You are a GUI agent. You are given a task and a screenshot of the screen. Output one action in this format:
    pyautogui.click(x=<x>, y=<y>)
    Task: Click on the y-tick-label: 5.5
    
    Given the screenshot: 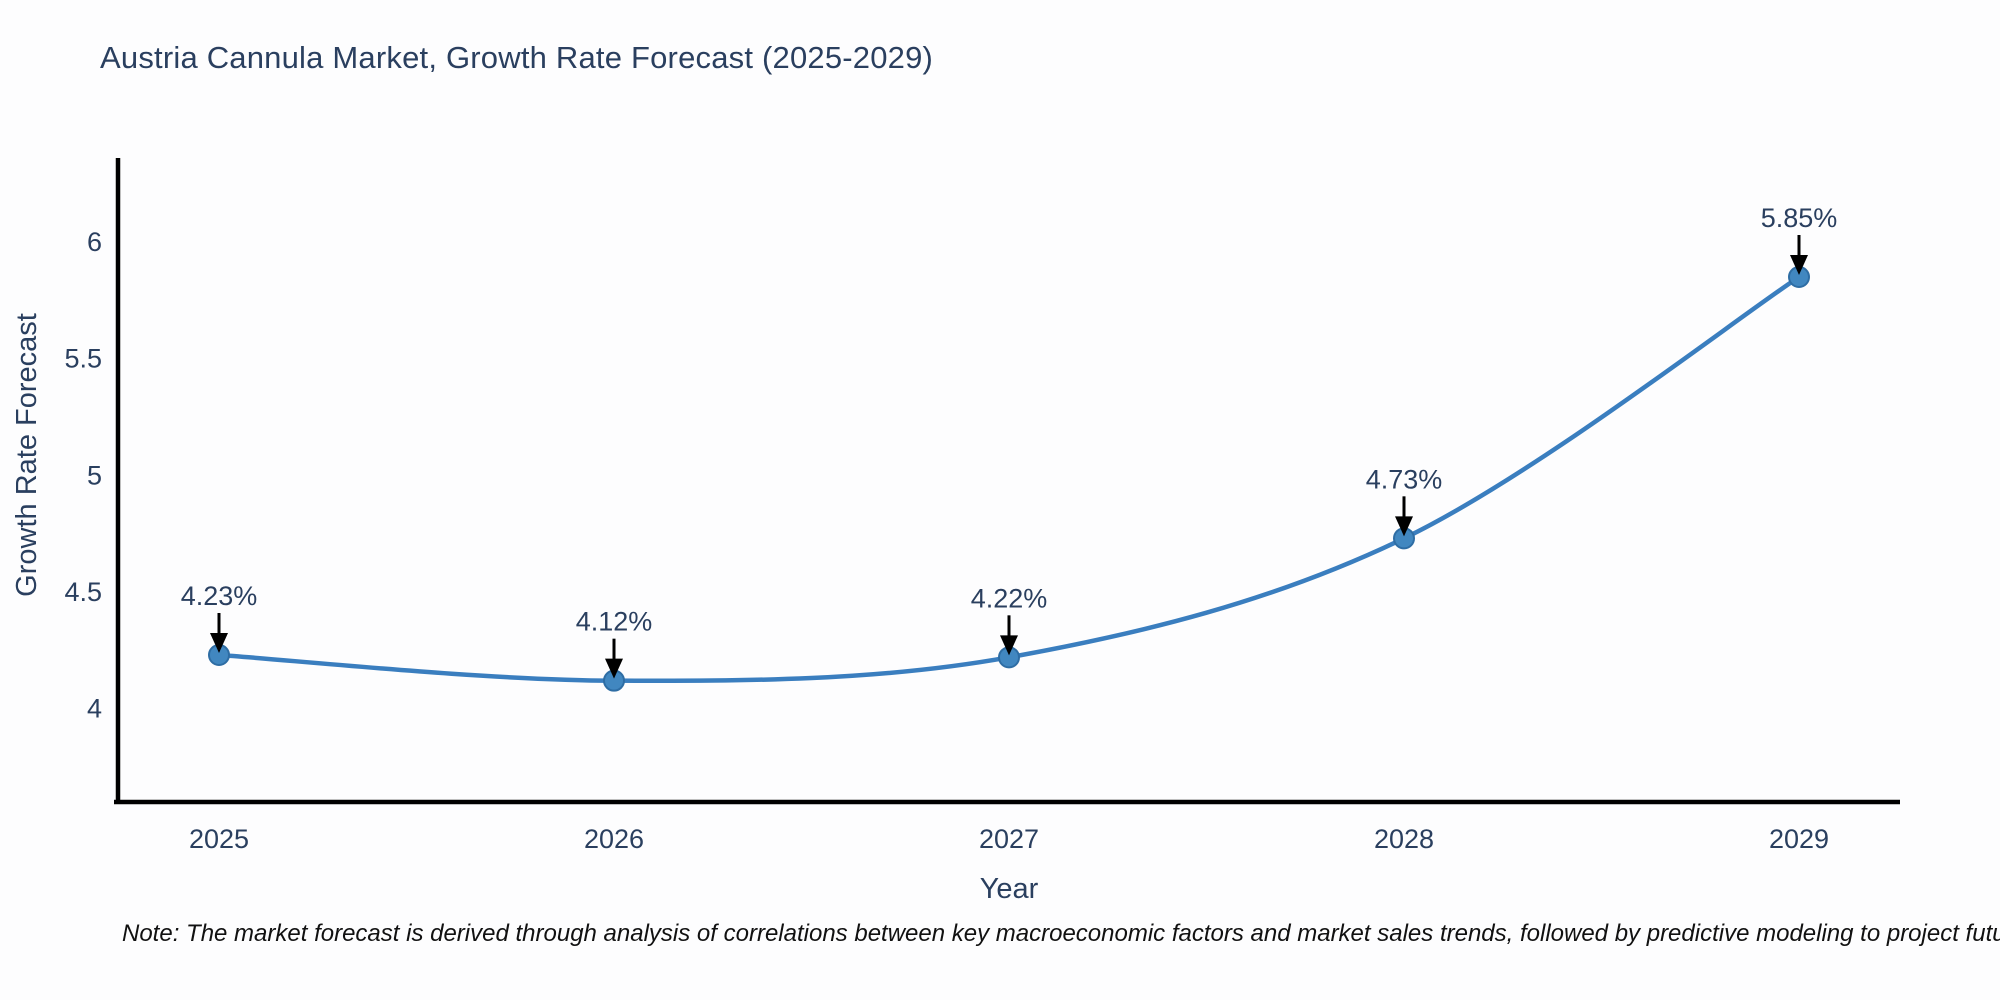 What is the action you would take?
    pyautogui.click(x=83, y=359)
    